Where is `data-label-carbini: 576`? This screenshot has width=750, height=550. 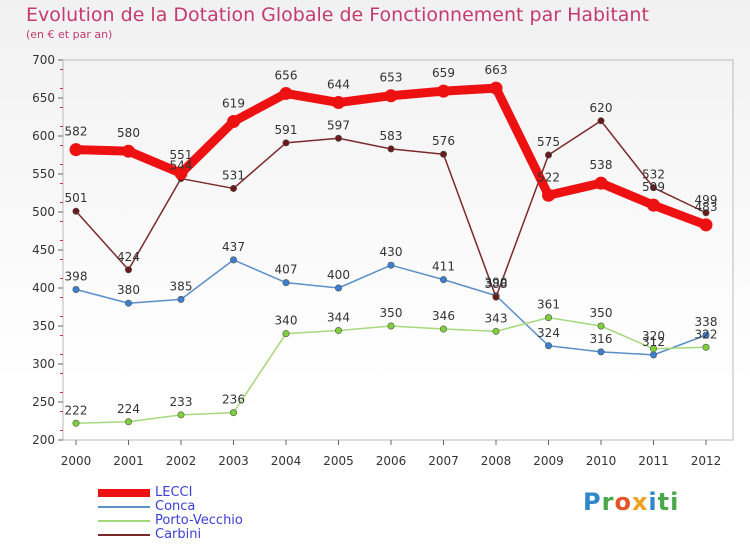 data-label-carbini: 576 is located at coordinates (443, 141).